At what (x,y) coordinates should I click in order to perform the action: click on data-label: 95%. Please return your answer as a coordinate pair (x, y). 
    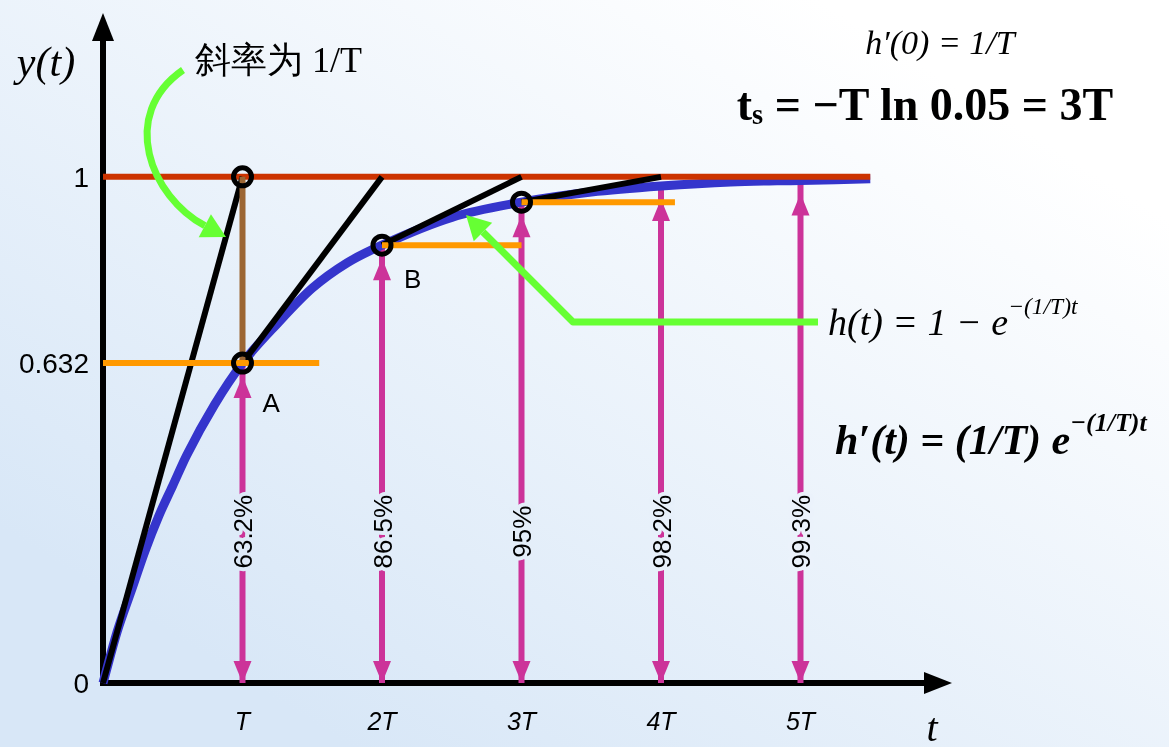
    Looking at the image, I should click on (522, 531).